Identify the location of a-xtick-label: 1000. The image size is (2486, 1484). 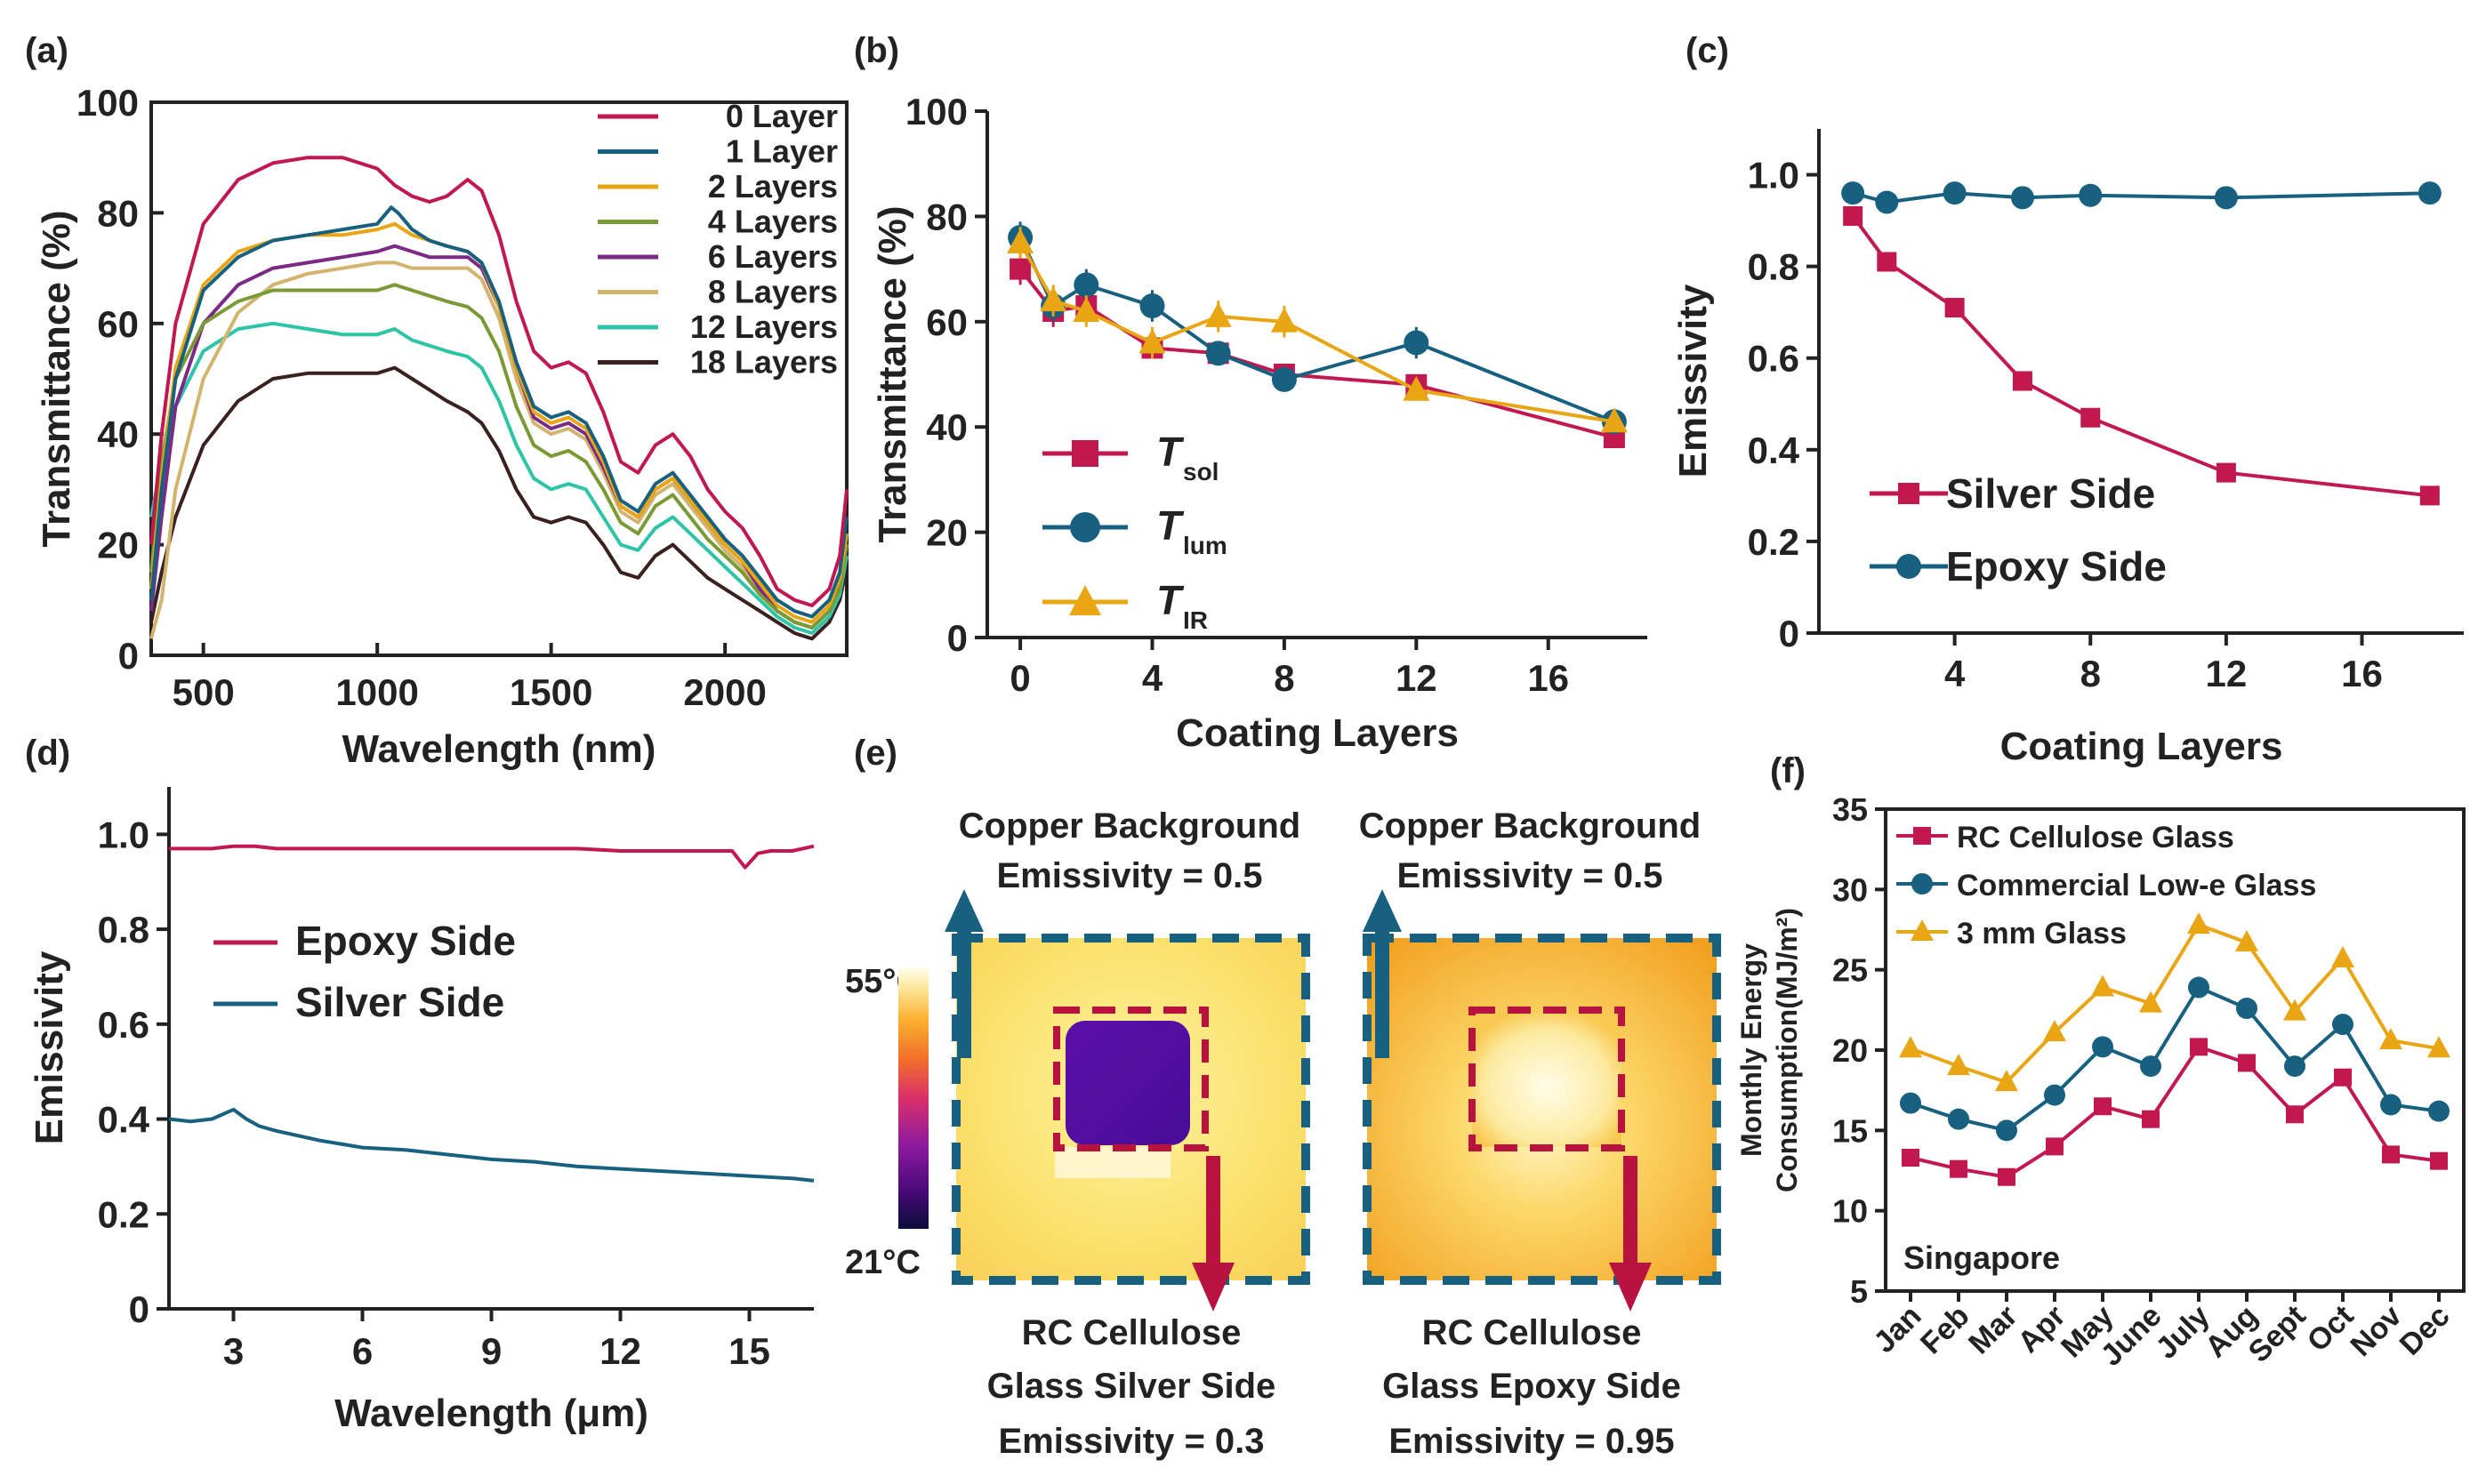
(376, 692).